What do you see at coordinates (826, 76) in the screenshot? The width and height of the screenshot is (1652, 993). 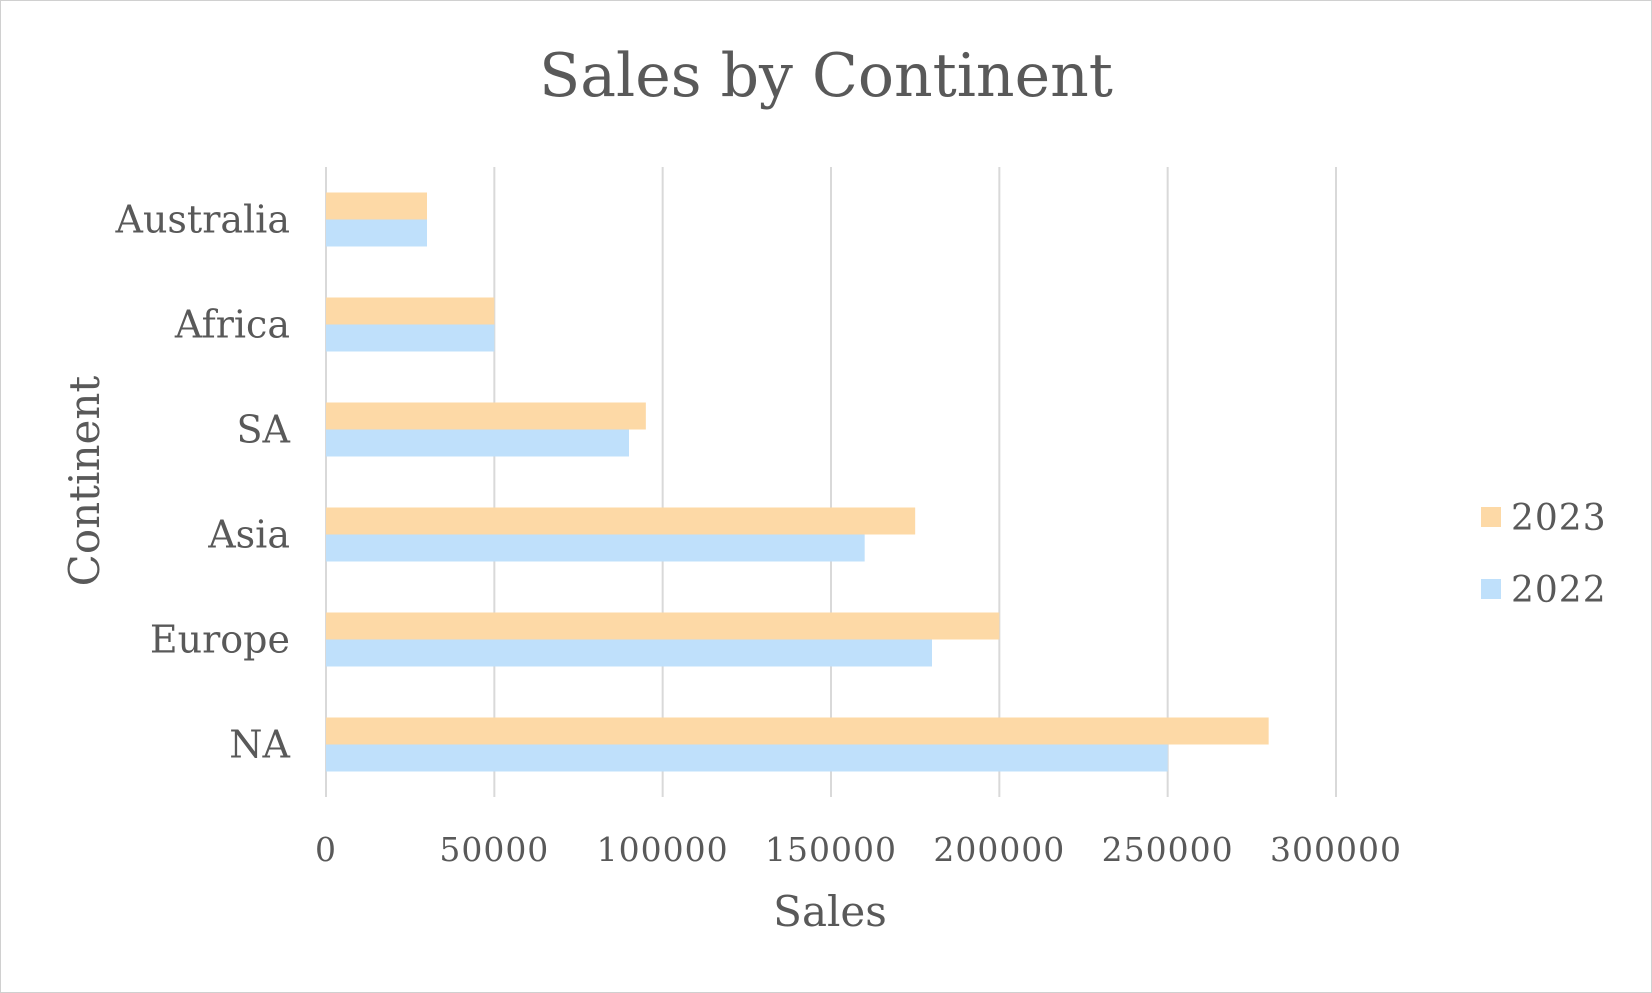 I see `chart-title: Sales by Continent` at bounding box center [826, 76].